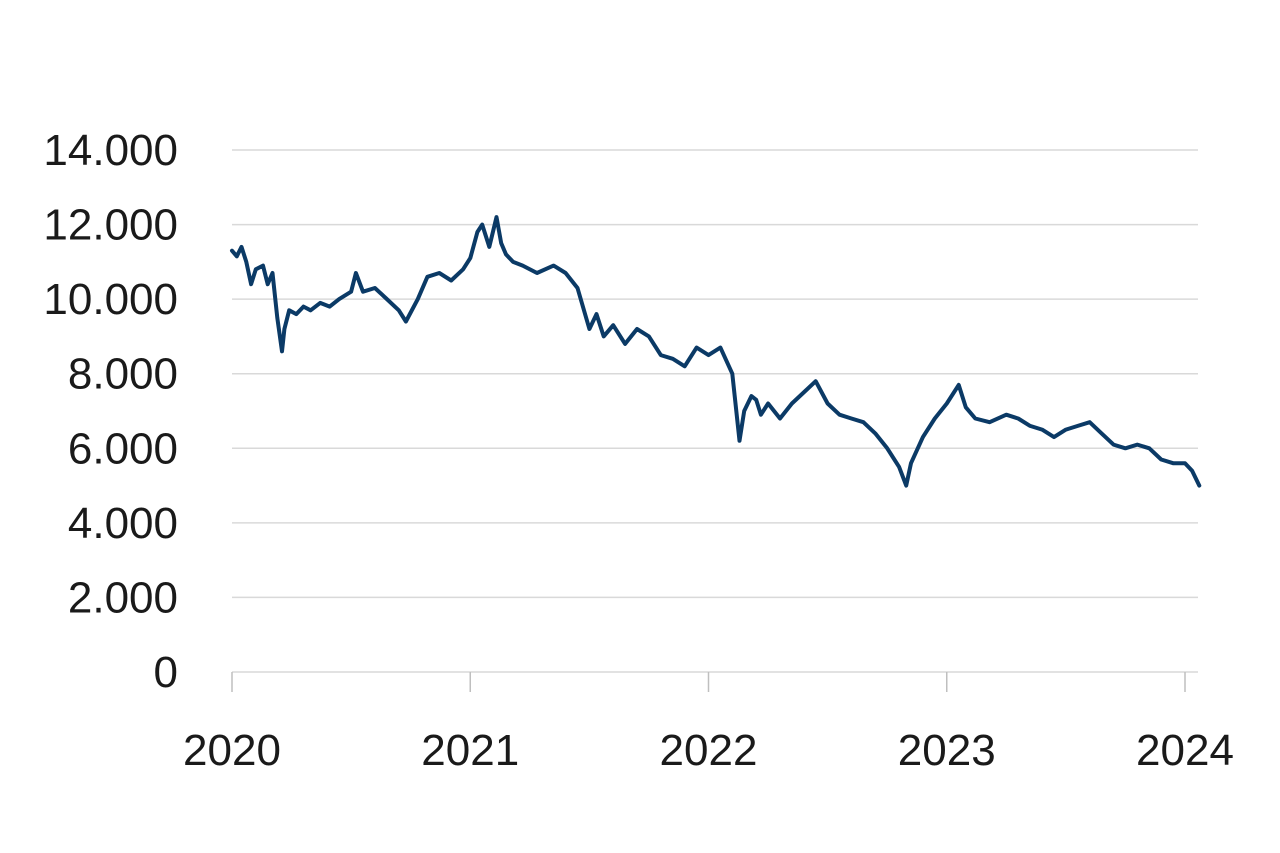 This screenshot has height=853, width=1280. Describe the element at coordinates (947, 750) in the screenshot. I see `x-tick-label: 2023` at that location.